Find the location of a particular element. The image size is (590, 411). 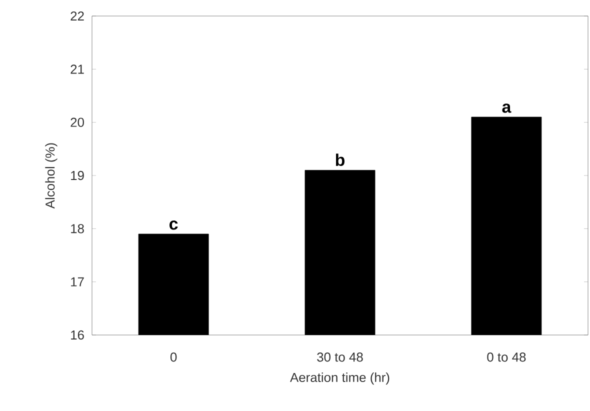

x-axis-title: Aeration time (hr) is located at coordinates (340, 378).